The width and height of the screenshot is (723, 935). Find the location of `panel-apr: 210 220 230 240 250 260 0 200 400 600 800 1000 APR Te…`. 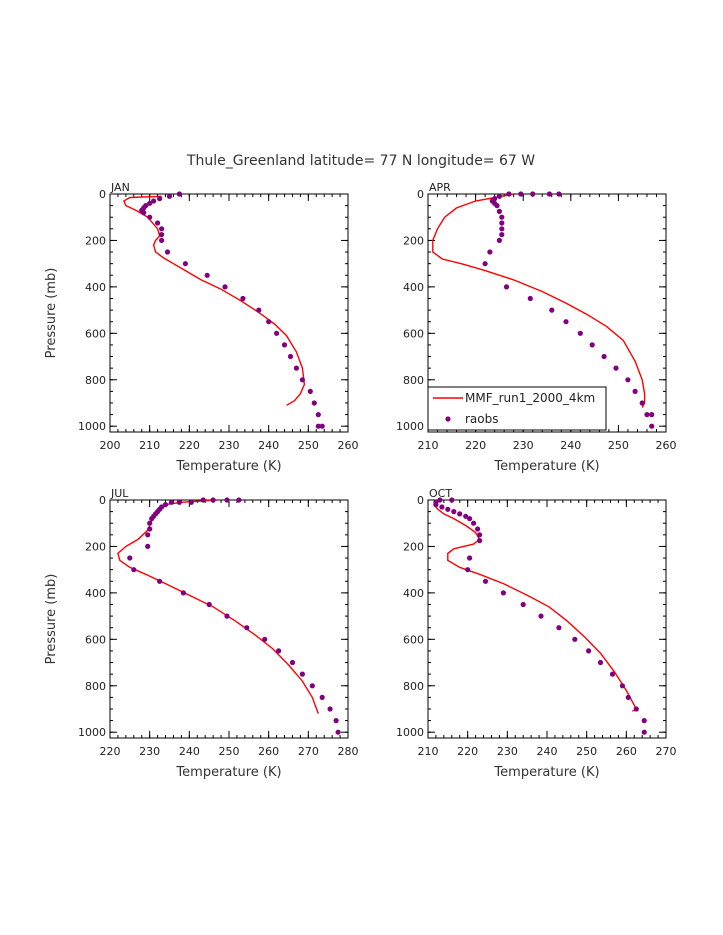

panel-apr: 210 220 230 240 250 260 0 200 400 600 800 1000 APR Te… is located at coordinates (536, 327).